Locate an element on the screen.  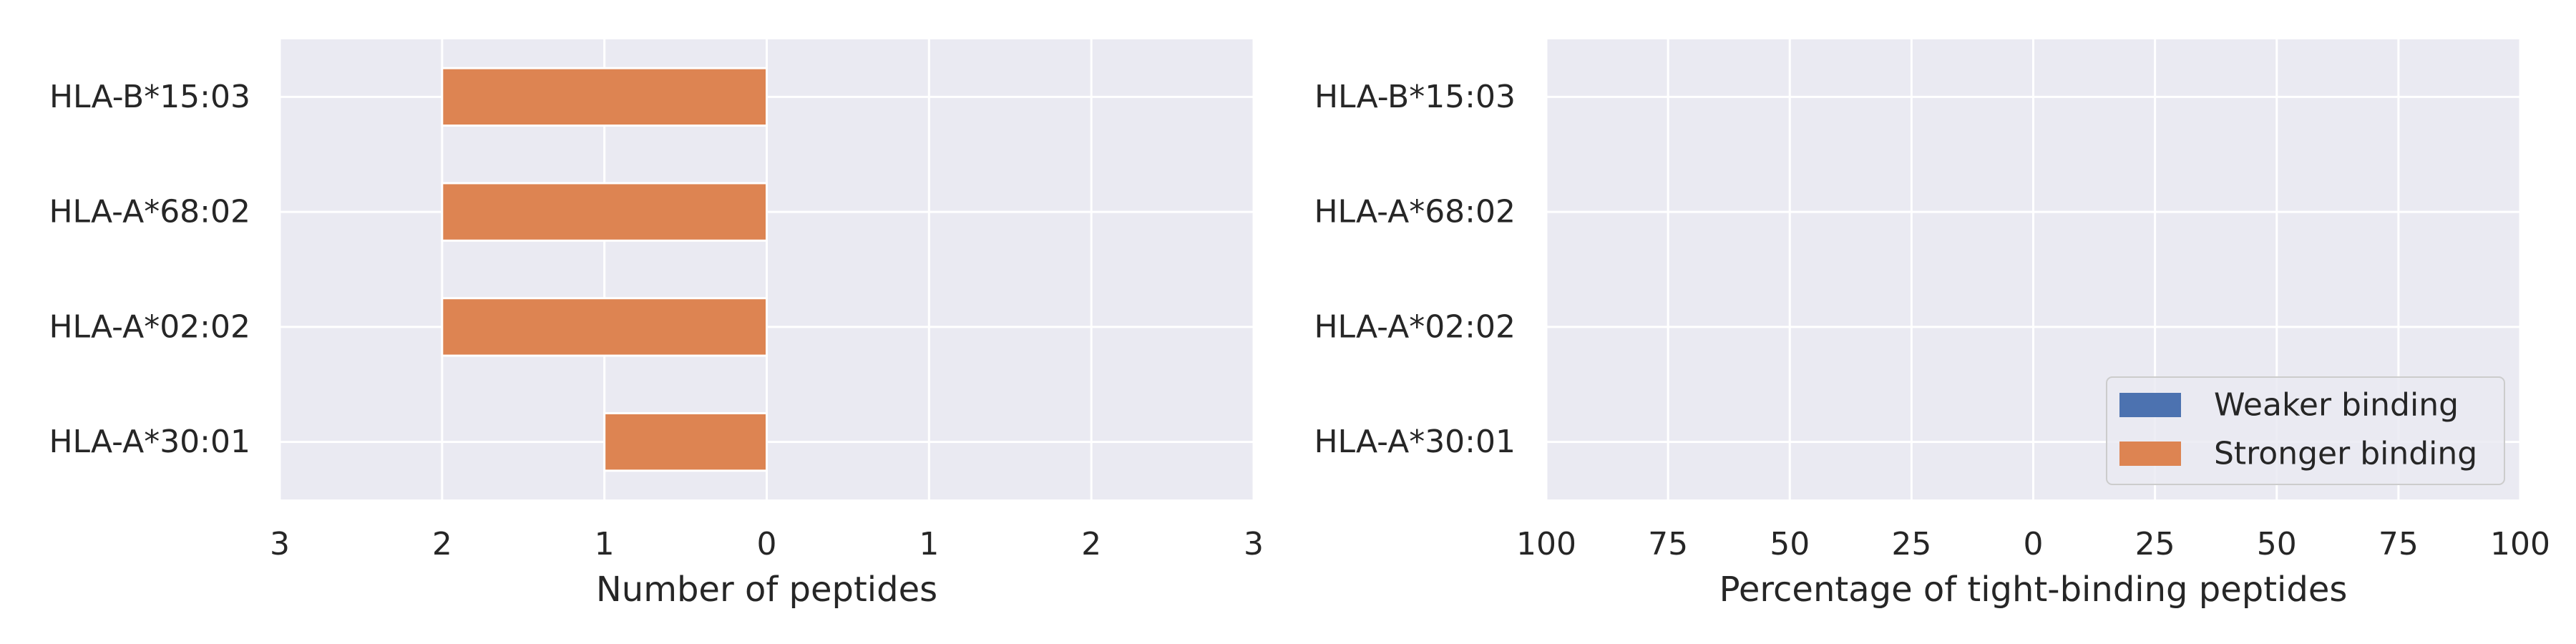
x-axis-label: Percentage of tight-binding peptides is located at coordinates (2033, 590).